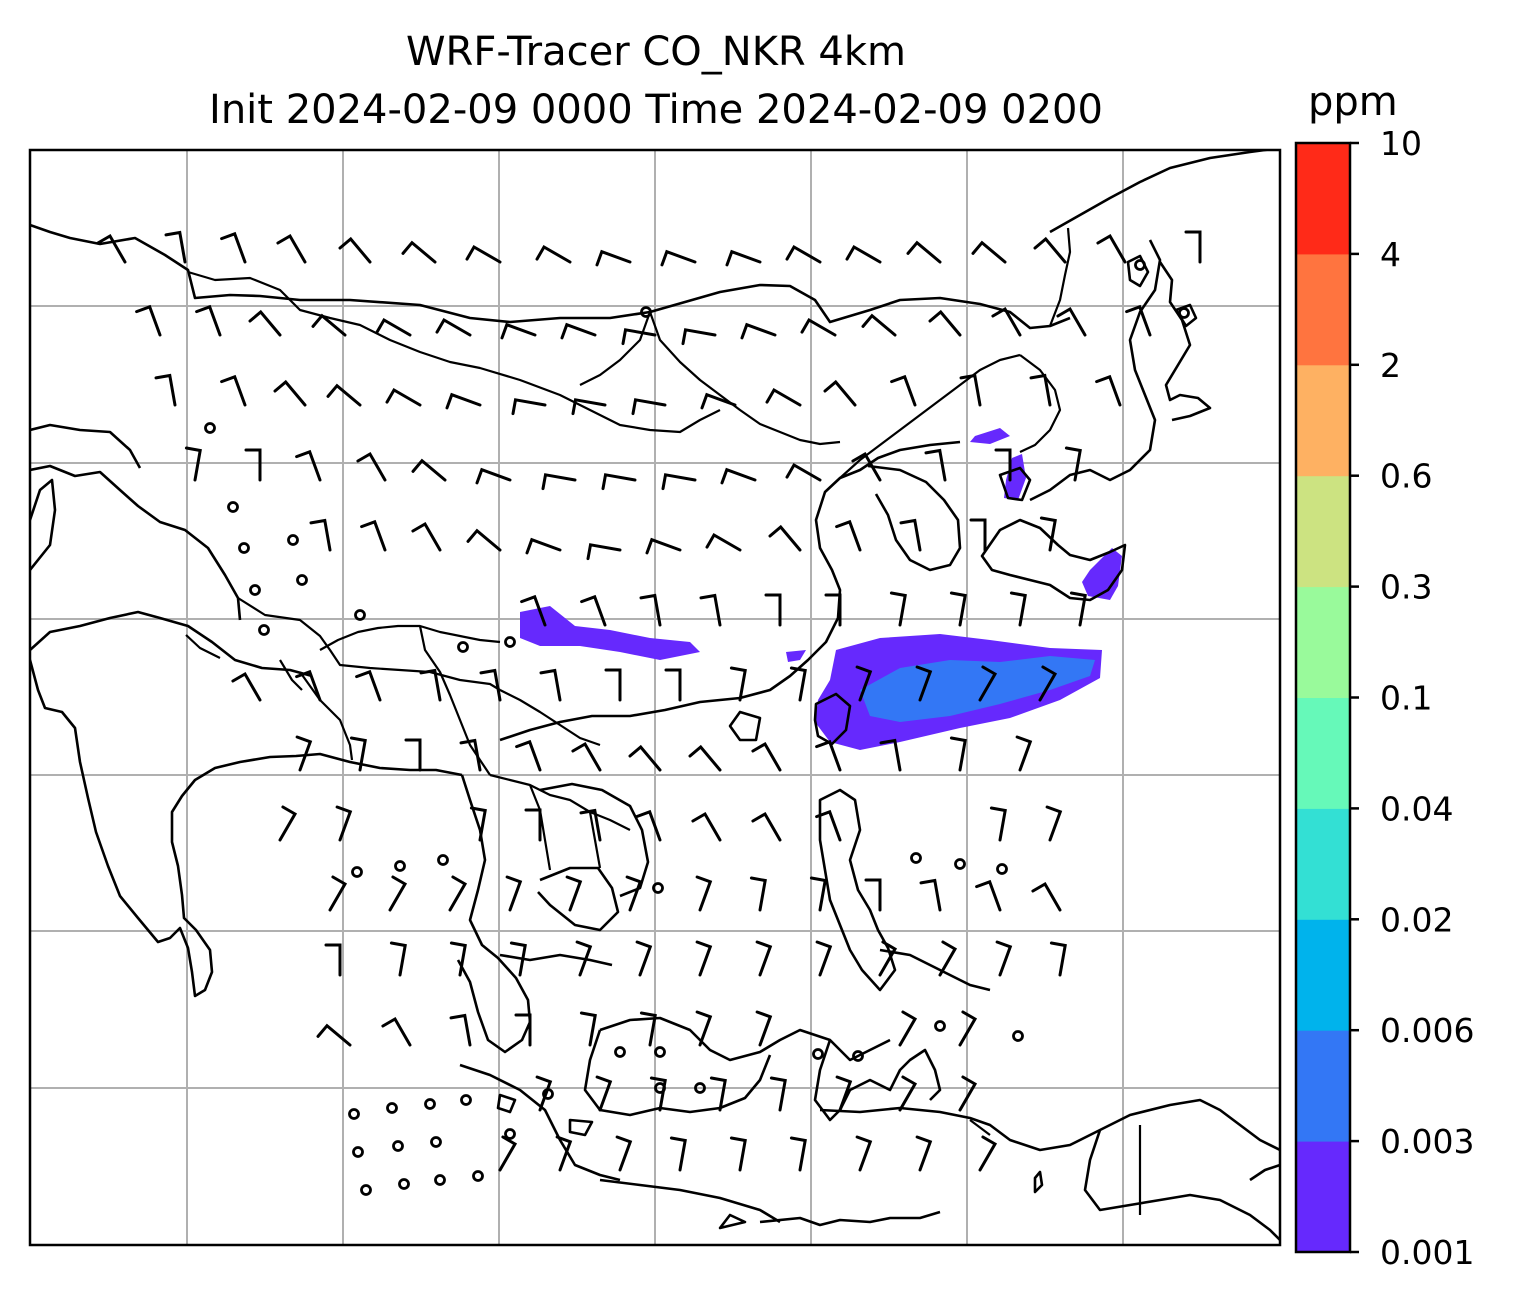  What do you see at coordinates (656, 52) in the screenshot?
I see `map-title-line1: WRF-Tracer CO_NKR 4km` at bounding box center [656, 52].